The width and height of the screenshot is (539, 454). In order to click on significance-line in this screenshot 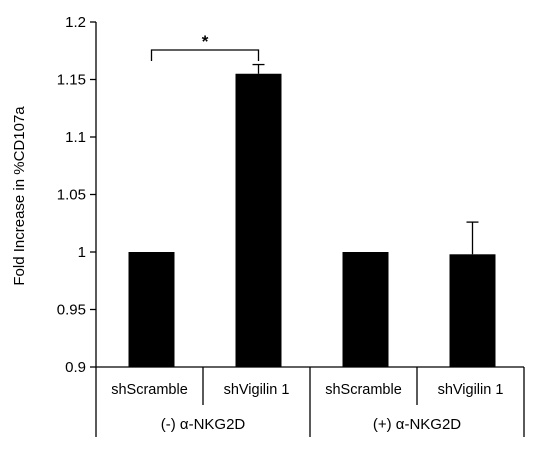, I will do `click(205, 55)`.